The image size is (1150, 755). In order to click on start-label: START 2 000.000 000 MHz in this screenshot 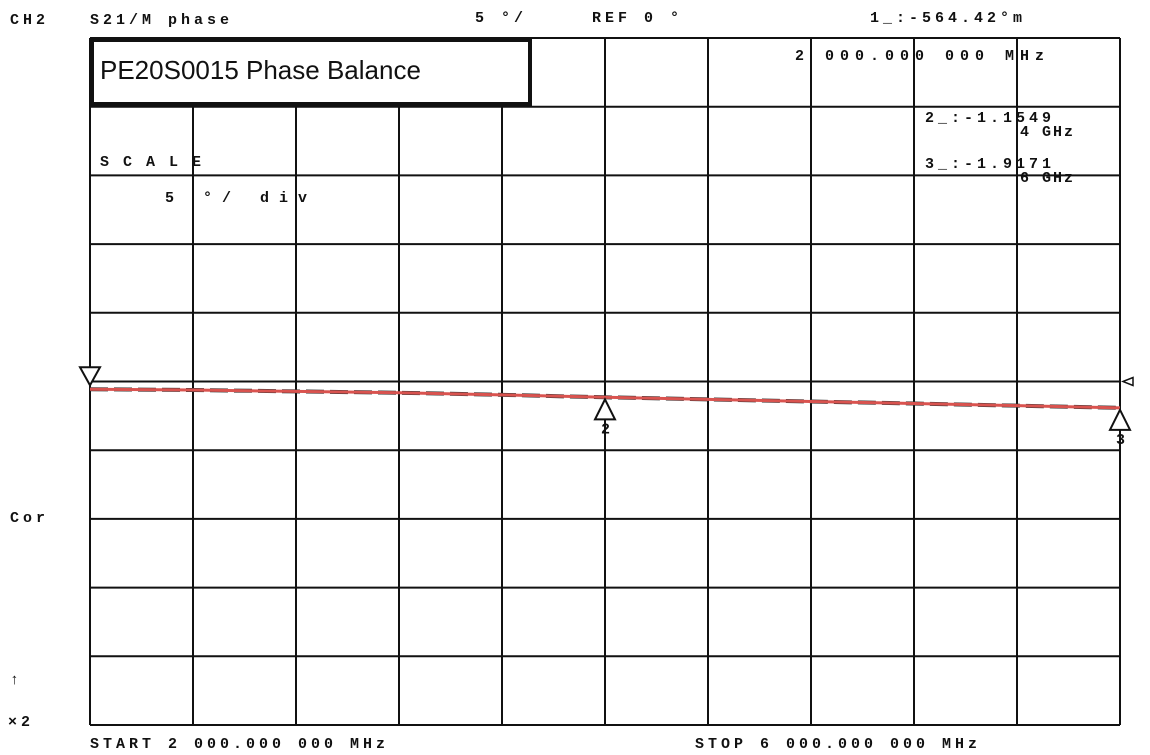, I will do `click(239, 744)`.